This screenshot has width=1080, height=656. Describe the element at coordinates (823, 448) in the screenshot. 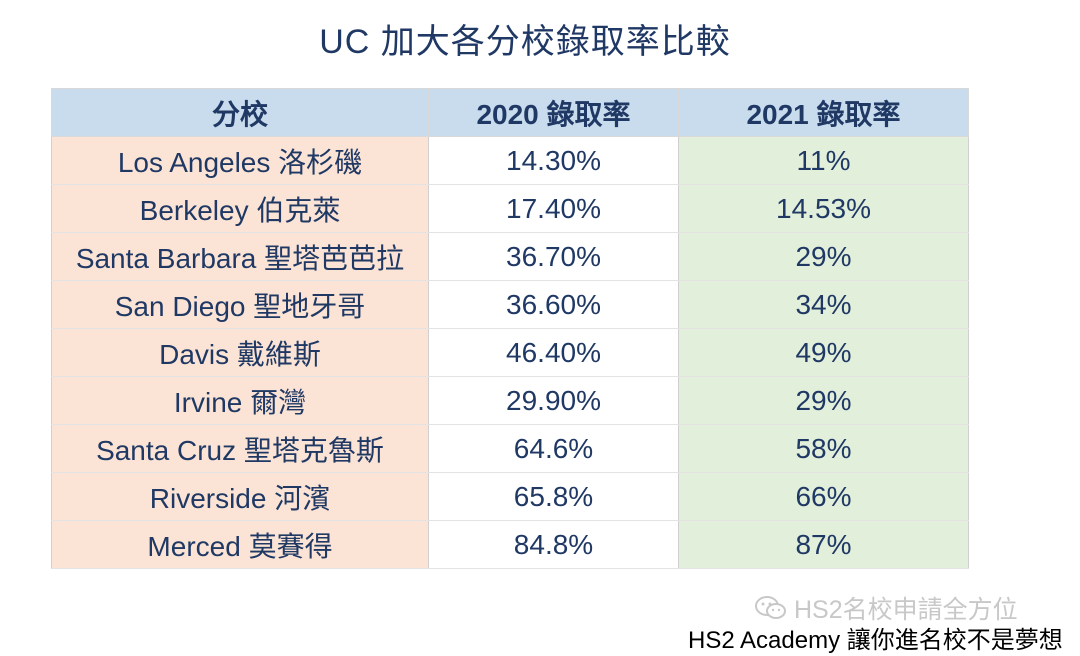

I see `rate-2021-cell: 58%` at that location.